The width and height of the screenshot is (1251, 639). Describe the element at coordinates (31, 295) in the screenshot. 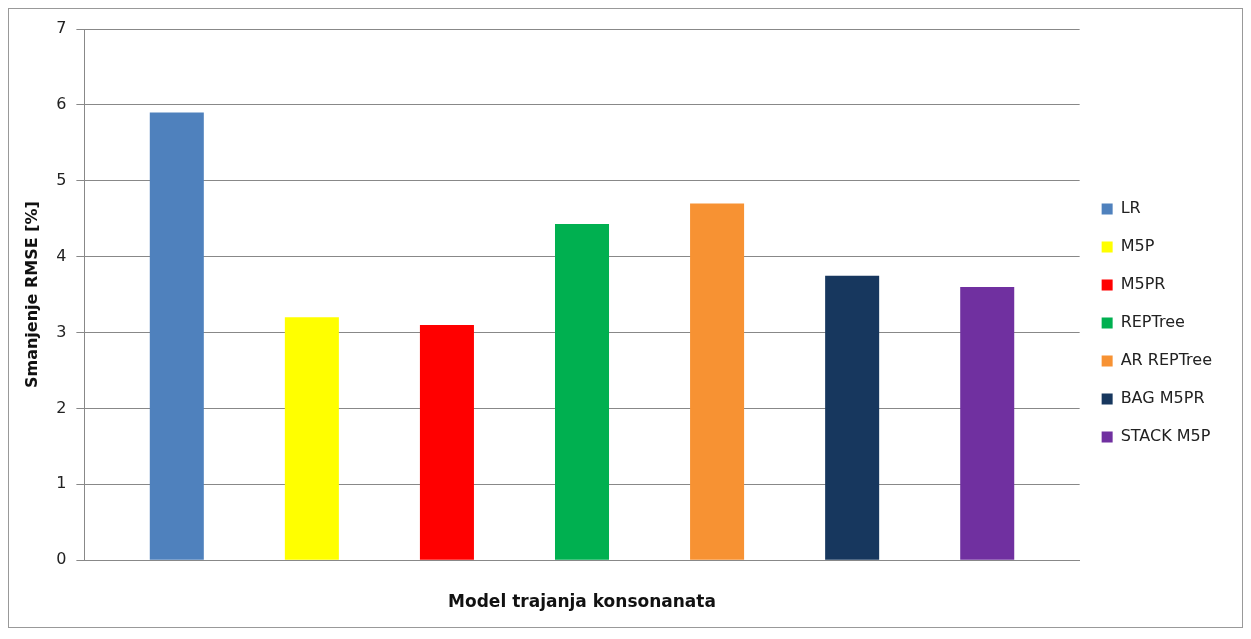

I see `y-axis-title: Smanjenje RMSE [%]` at that location.